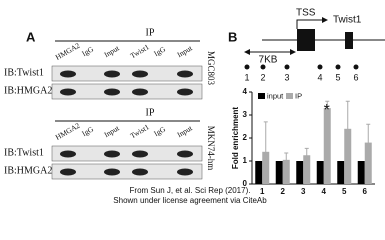  What do you see at coordinates (246, 77) in the screenshot?
I see `site-label: 1` at bounding box center [246, 77].